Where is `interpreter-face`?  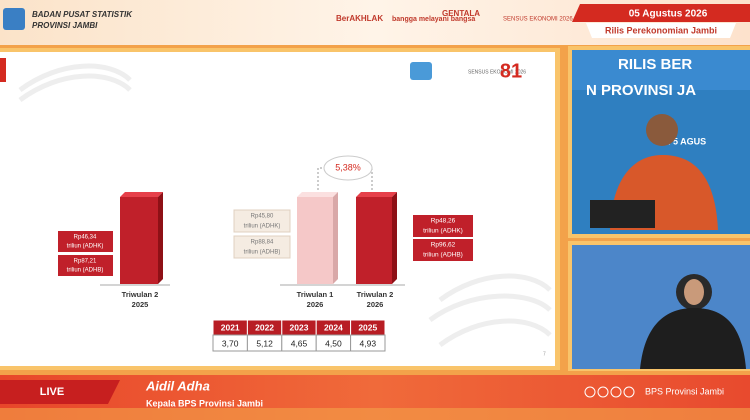 interpreter-face is located at coordinates (694, 292).